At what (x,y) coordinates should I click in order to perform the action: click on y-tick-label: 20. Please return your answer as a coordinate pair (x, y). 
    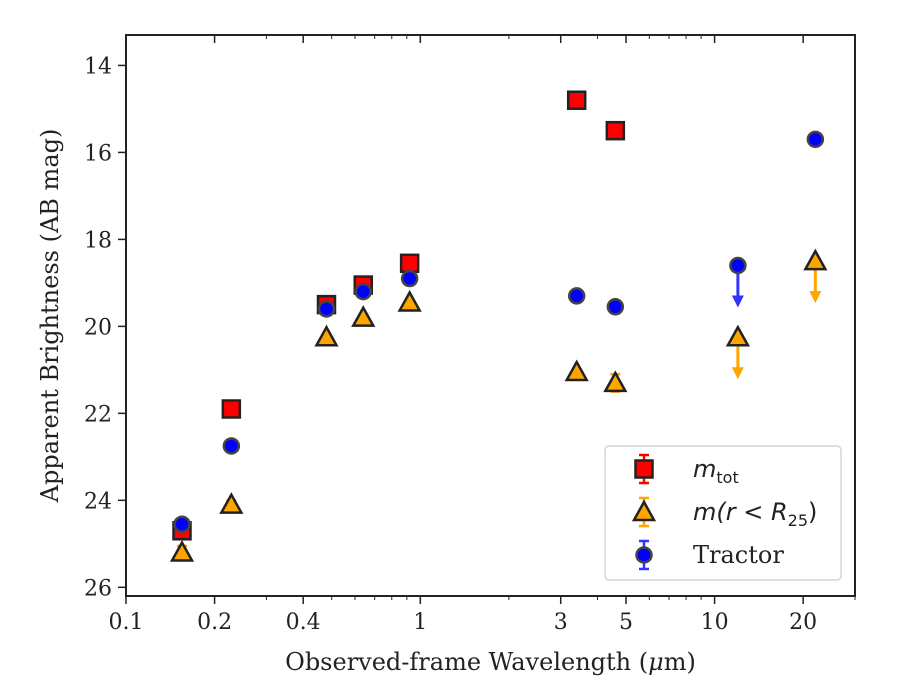
    Looking at the image, I should click on (98, 327).